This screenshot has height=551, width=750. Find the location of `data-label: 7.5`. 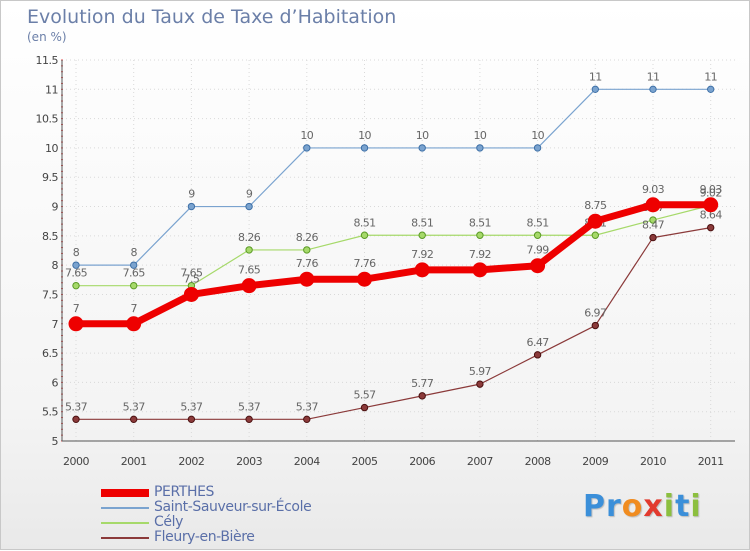

data-label: 7.5 is located at coordinates (192, 278).